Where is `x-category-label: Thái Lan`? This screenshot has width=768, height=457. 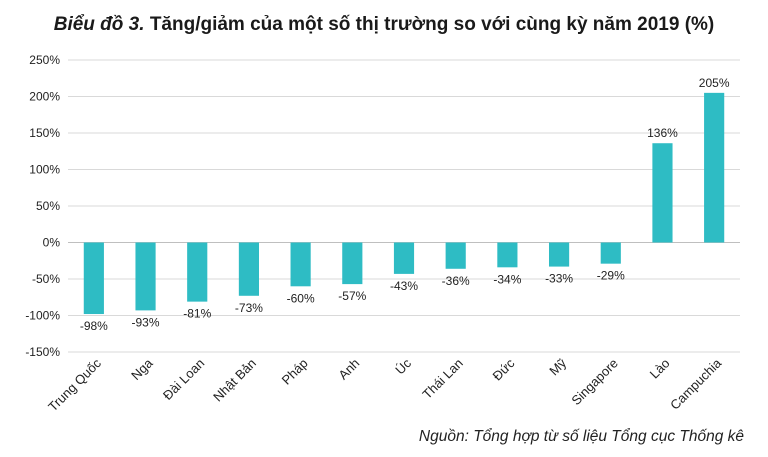
x-category-label: Thái Lan is located at coordinates (442, 379).